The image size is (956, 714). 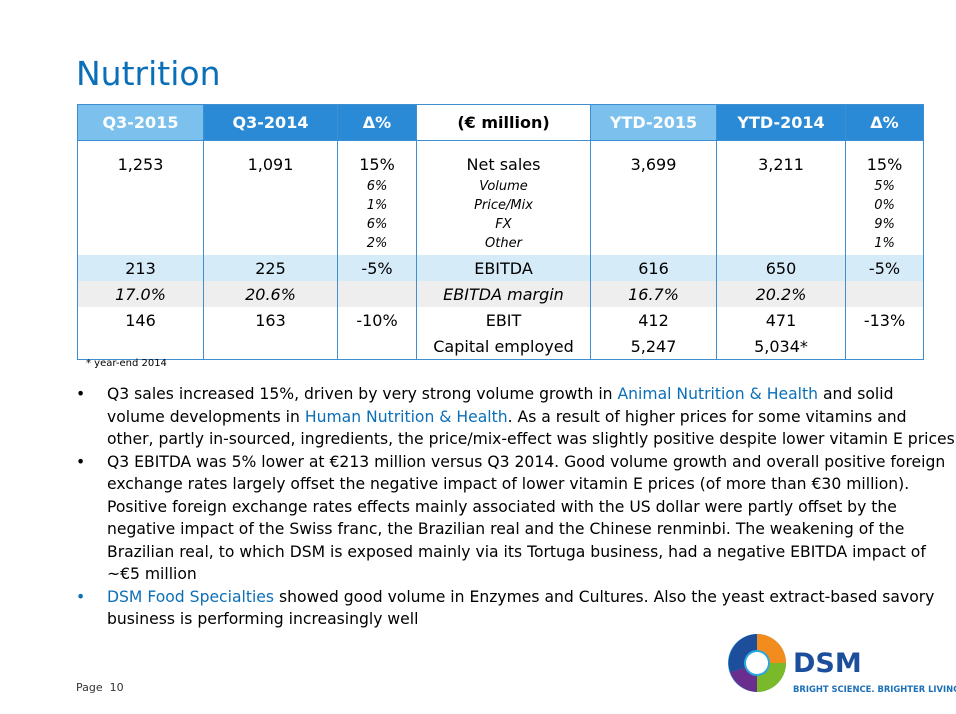 I want to click on table-cell: 163, so click(x=270, y=320).